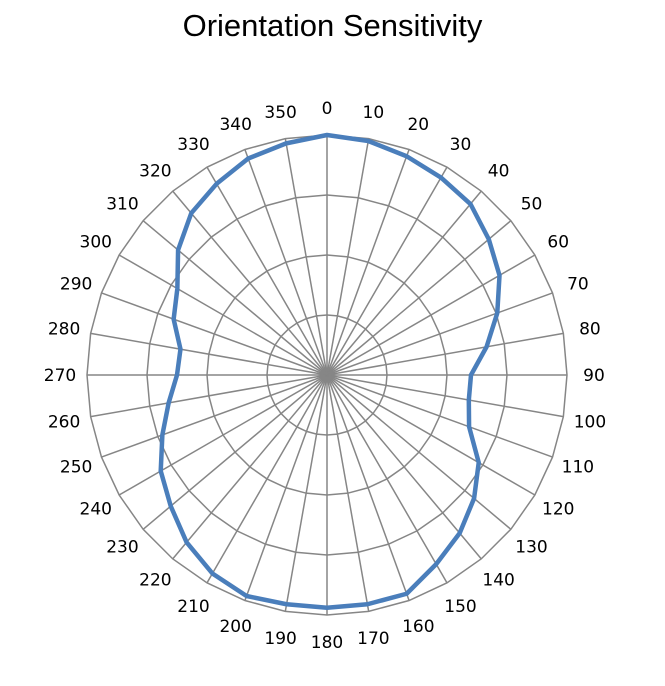  I want to click on axis-label-310: 310, so click(122, 204).